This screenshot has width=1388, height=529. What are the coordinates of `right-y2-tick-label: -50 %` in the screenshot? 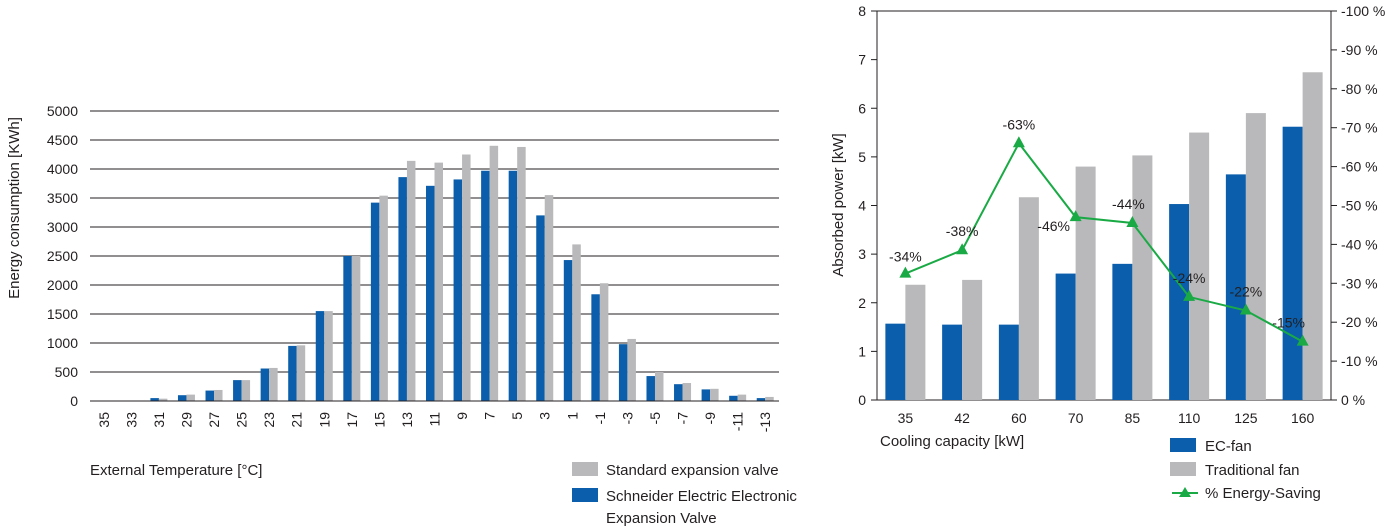 It's located at (1359, 206).